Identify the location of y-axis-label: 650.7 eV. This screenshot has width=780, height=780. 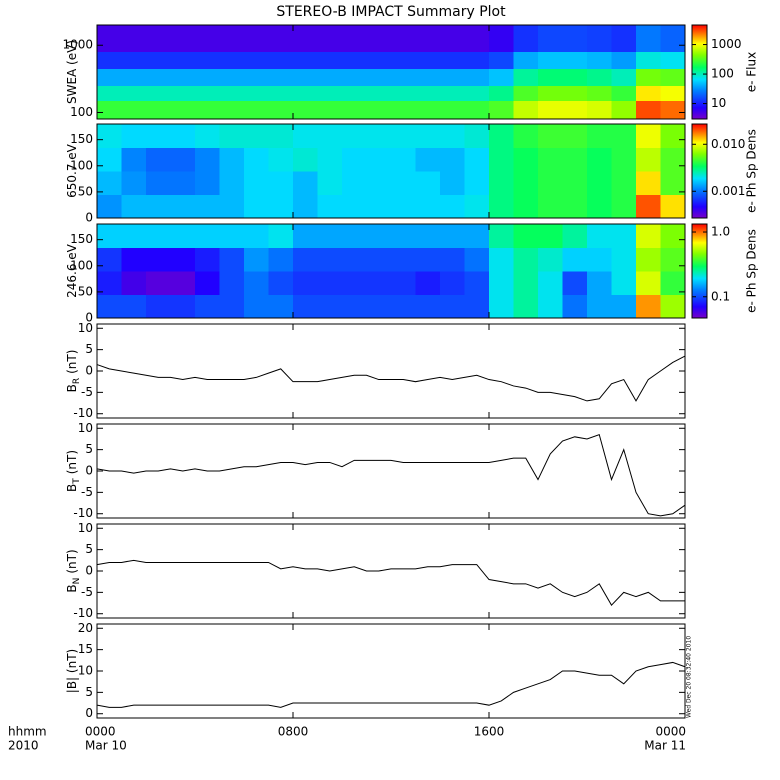
(72, 170).